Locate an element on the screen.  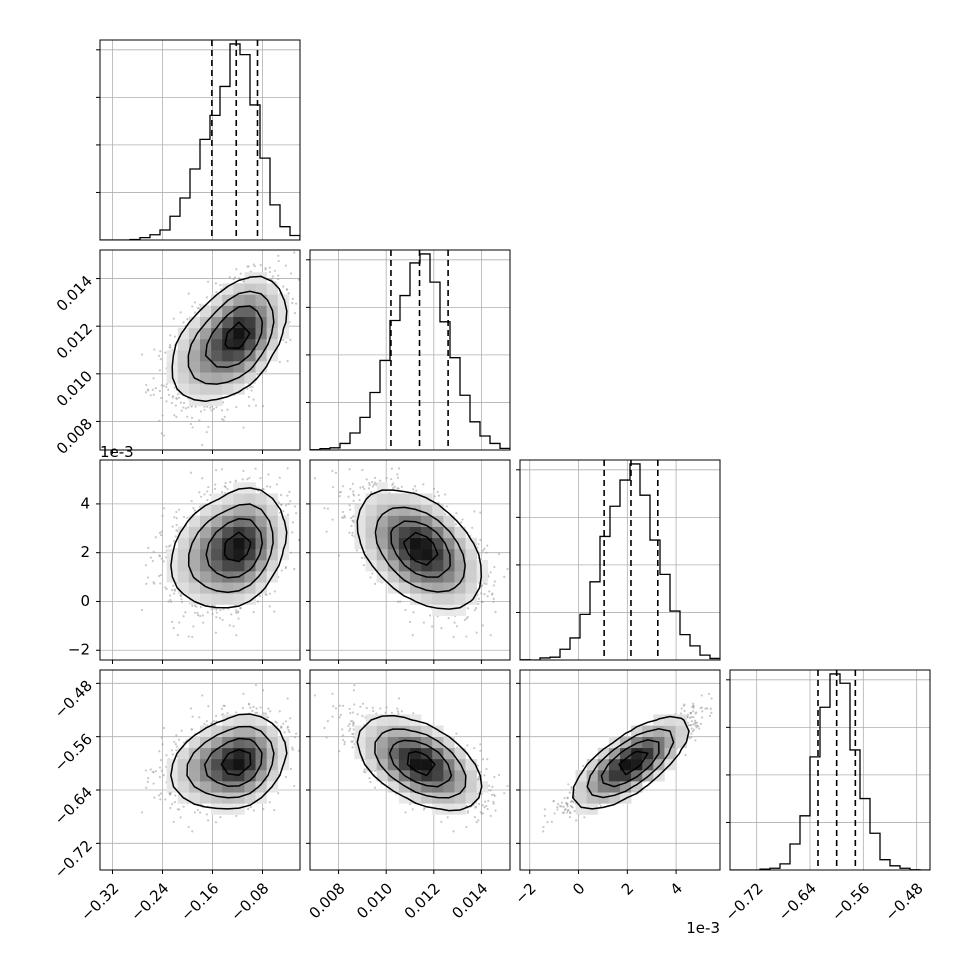
x-tick-label: −0.64 is located at coordinates (797, 901).